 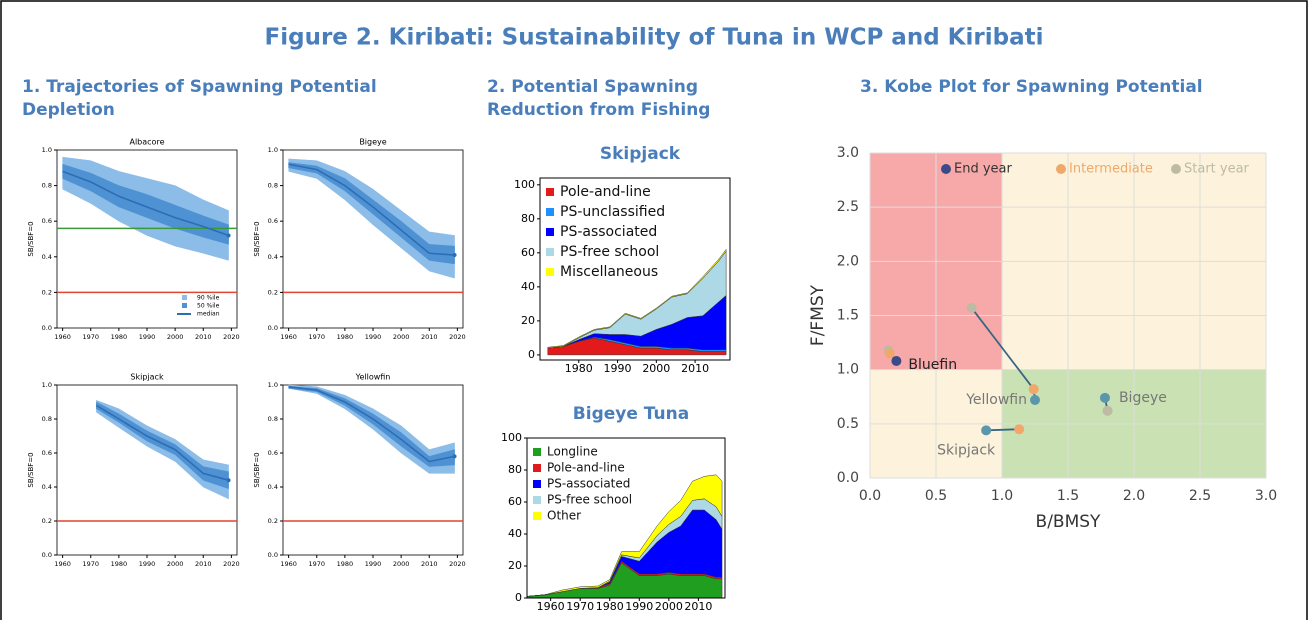 I want to click on legend-label: median, so click(x=208, y=314).